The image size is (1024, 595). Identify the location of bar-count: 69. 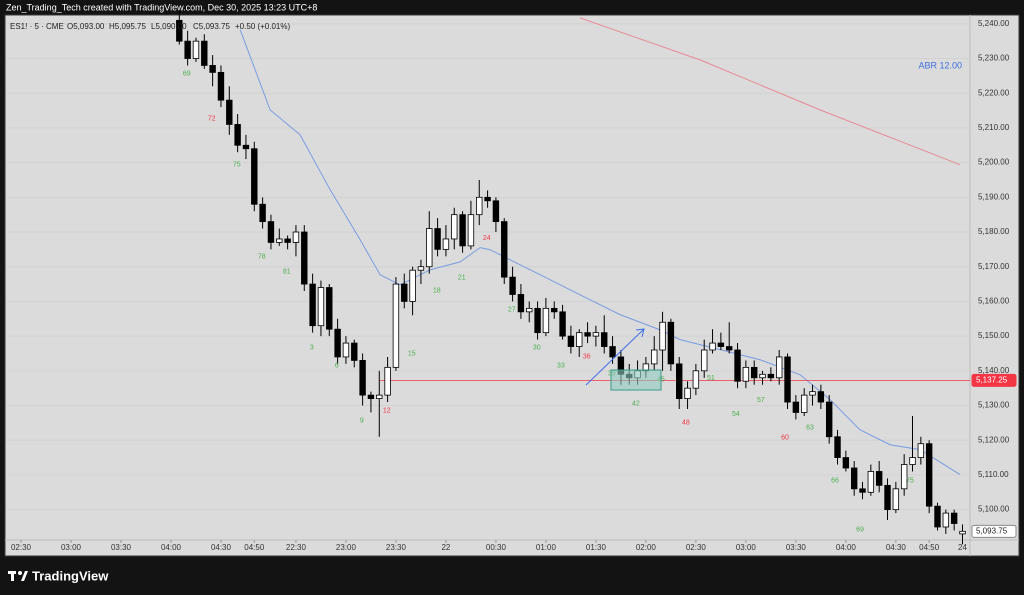
(860, 529).